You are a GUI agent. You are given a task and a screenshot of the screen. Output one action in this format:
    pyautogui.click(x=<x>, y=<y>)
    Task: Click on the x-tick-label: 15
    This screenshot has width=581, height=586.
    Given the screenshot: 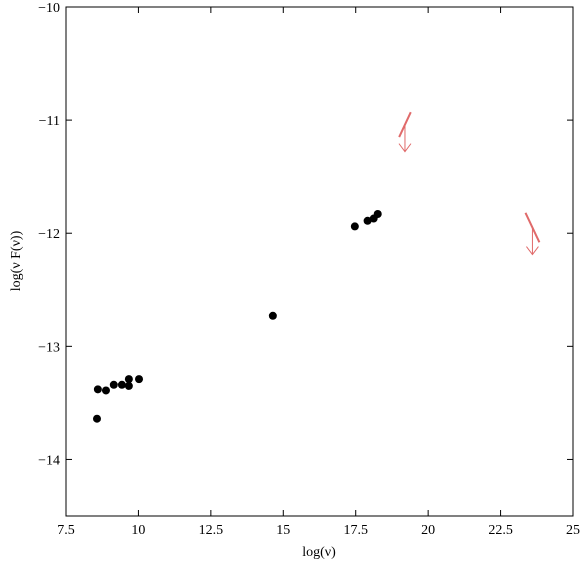 What is the action you would take?
    pyautogui.click(x=283, y=530)
    